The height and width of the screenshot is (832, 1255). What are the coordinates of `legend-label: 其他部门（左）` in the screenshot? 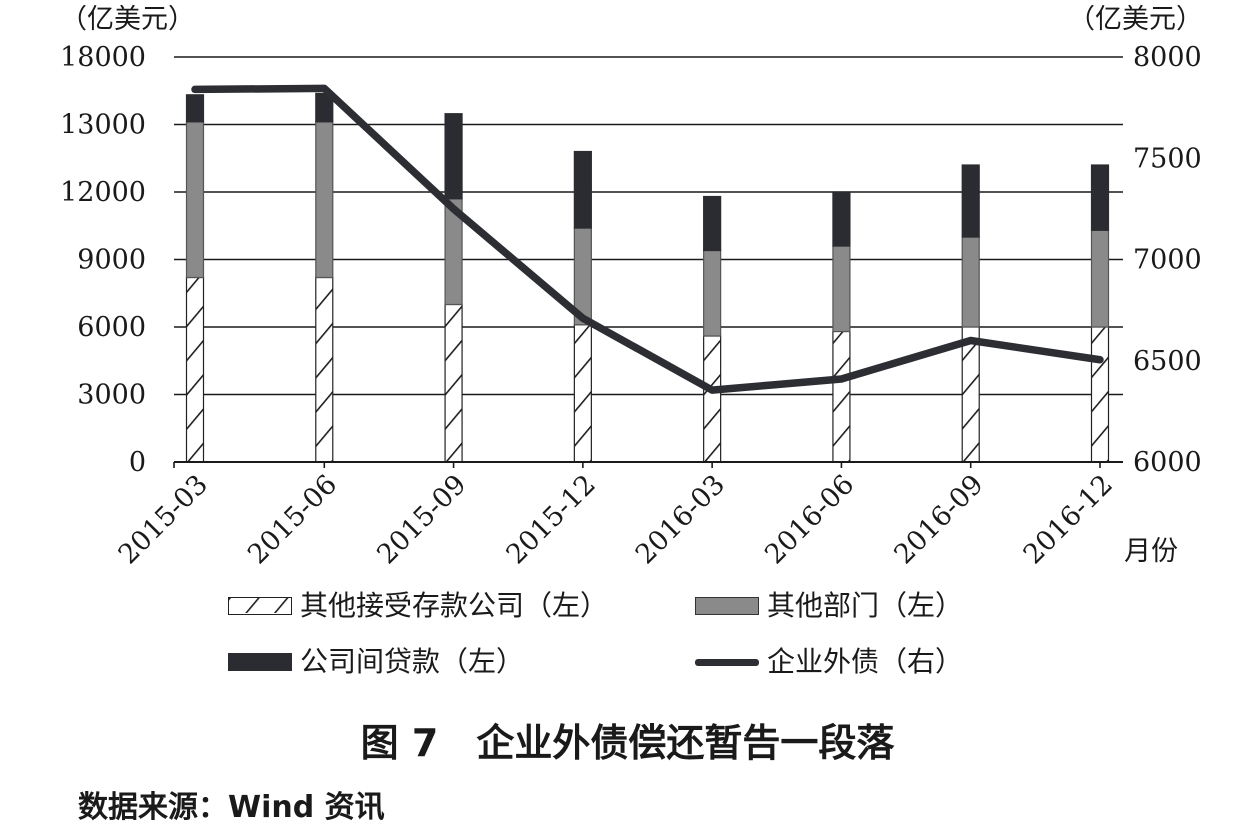 It's located at (865, 605).